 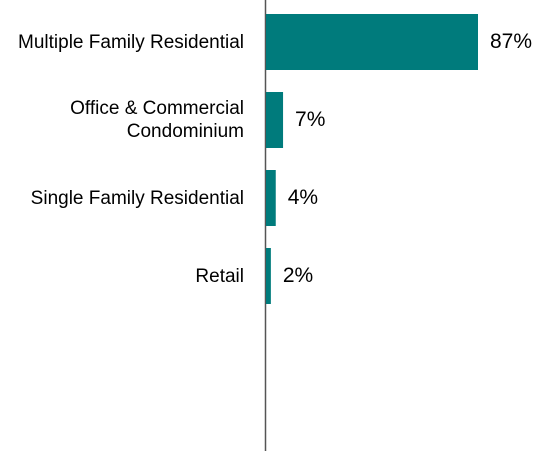 I want to click on value-label: 87%, so click(x=511, y=41).